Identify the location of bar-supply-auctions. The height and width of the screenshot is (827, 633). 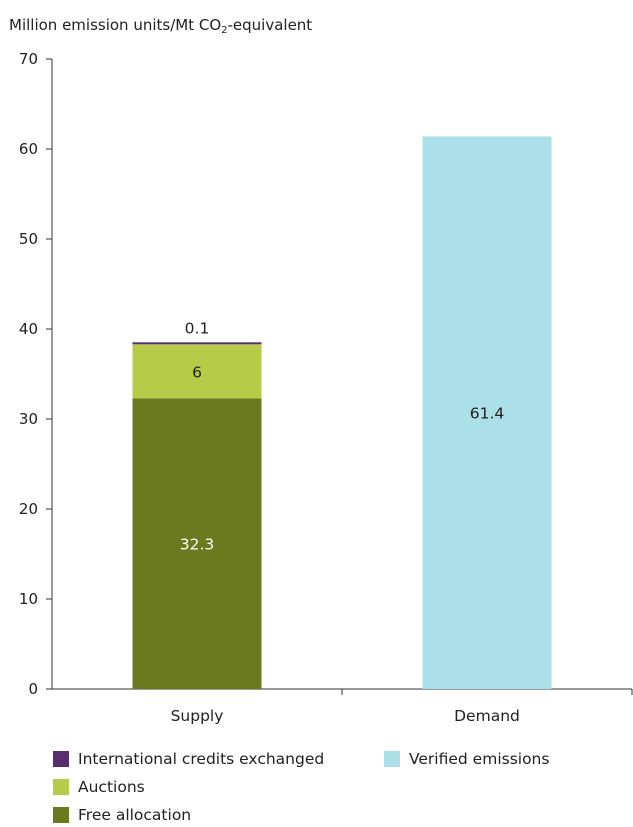
(197, 371).